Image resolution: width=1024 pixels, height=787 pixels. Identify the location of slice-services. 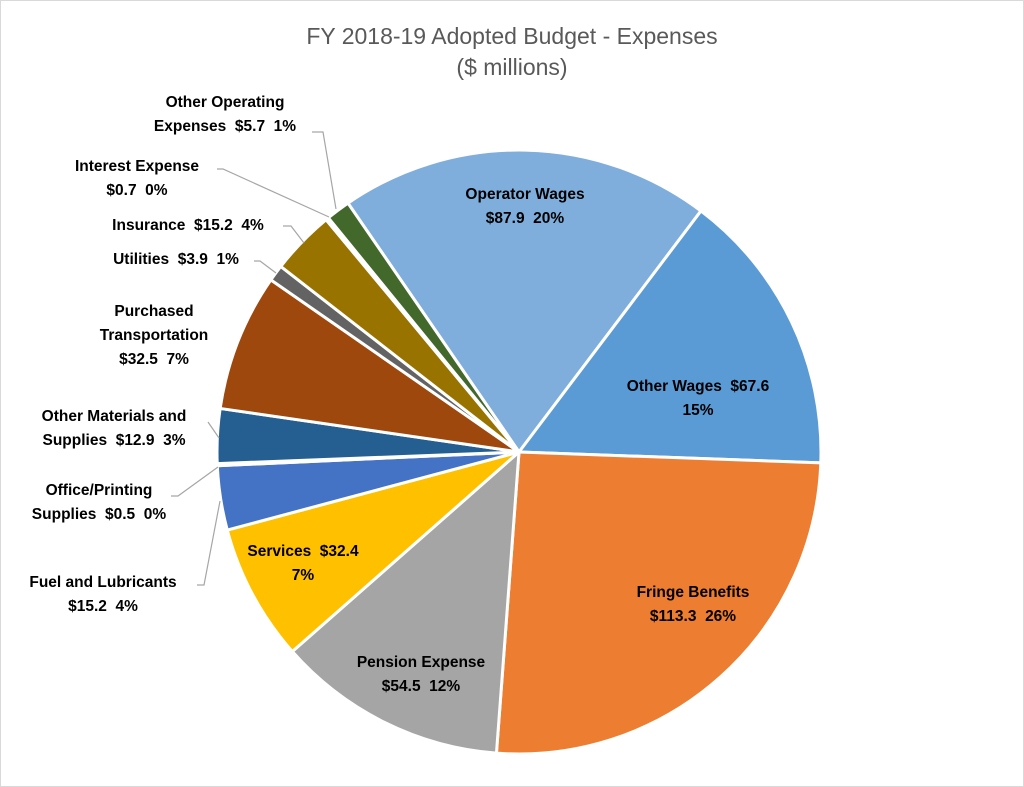
(373, 552).